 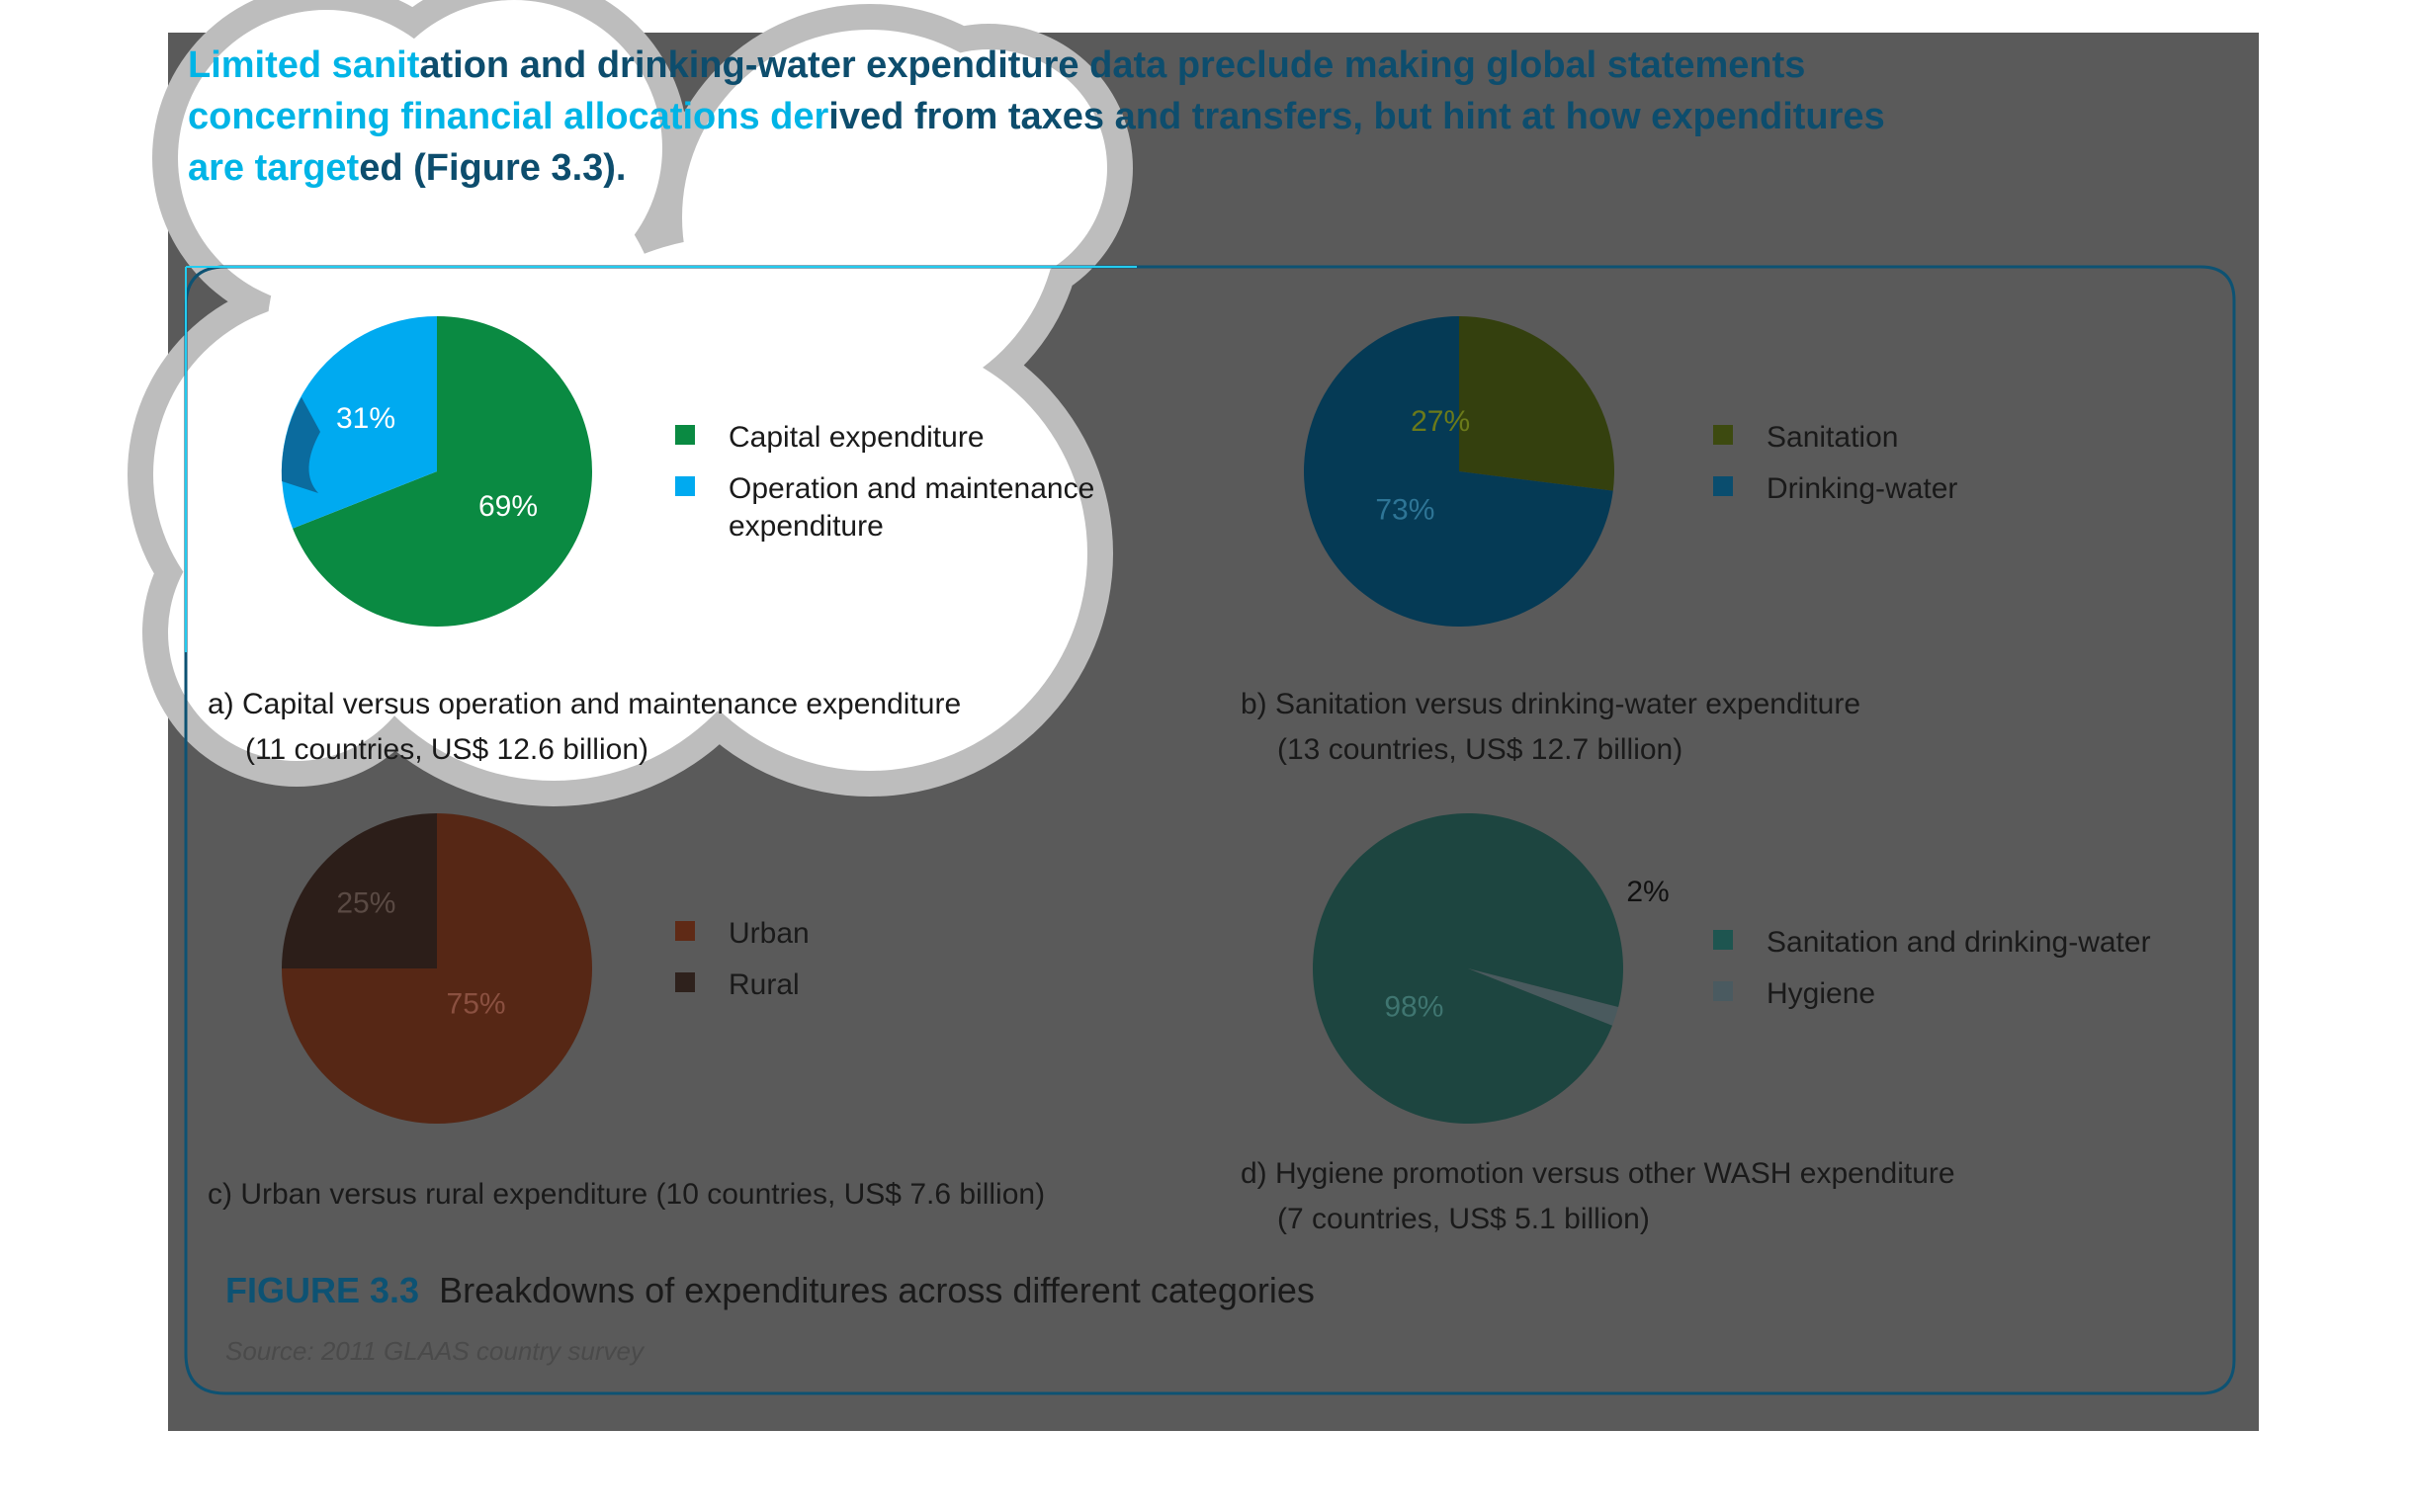 I want to click on legend-label: Drinking-water, so click(x=1862, y=488).